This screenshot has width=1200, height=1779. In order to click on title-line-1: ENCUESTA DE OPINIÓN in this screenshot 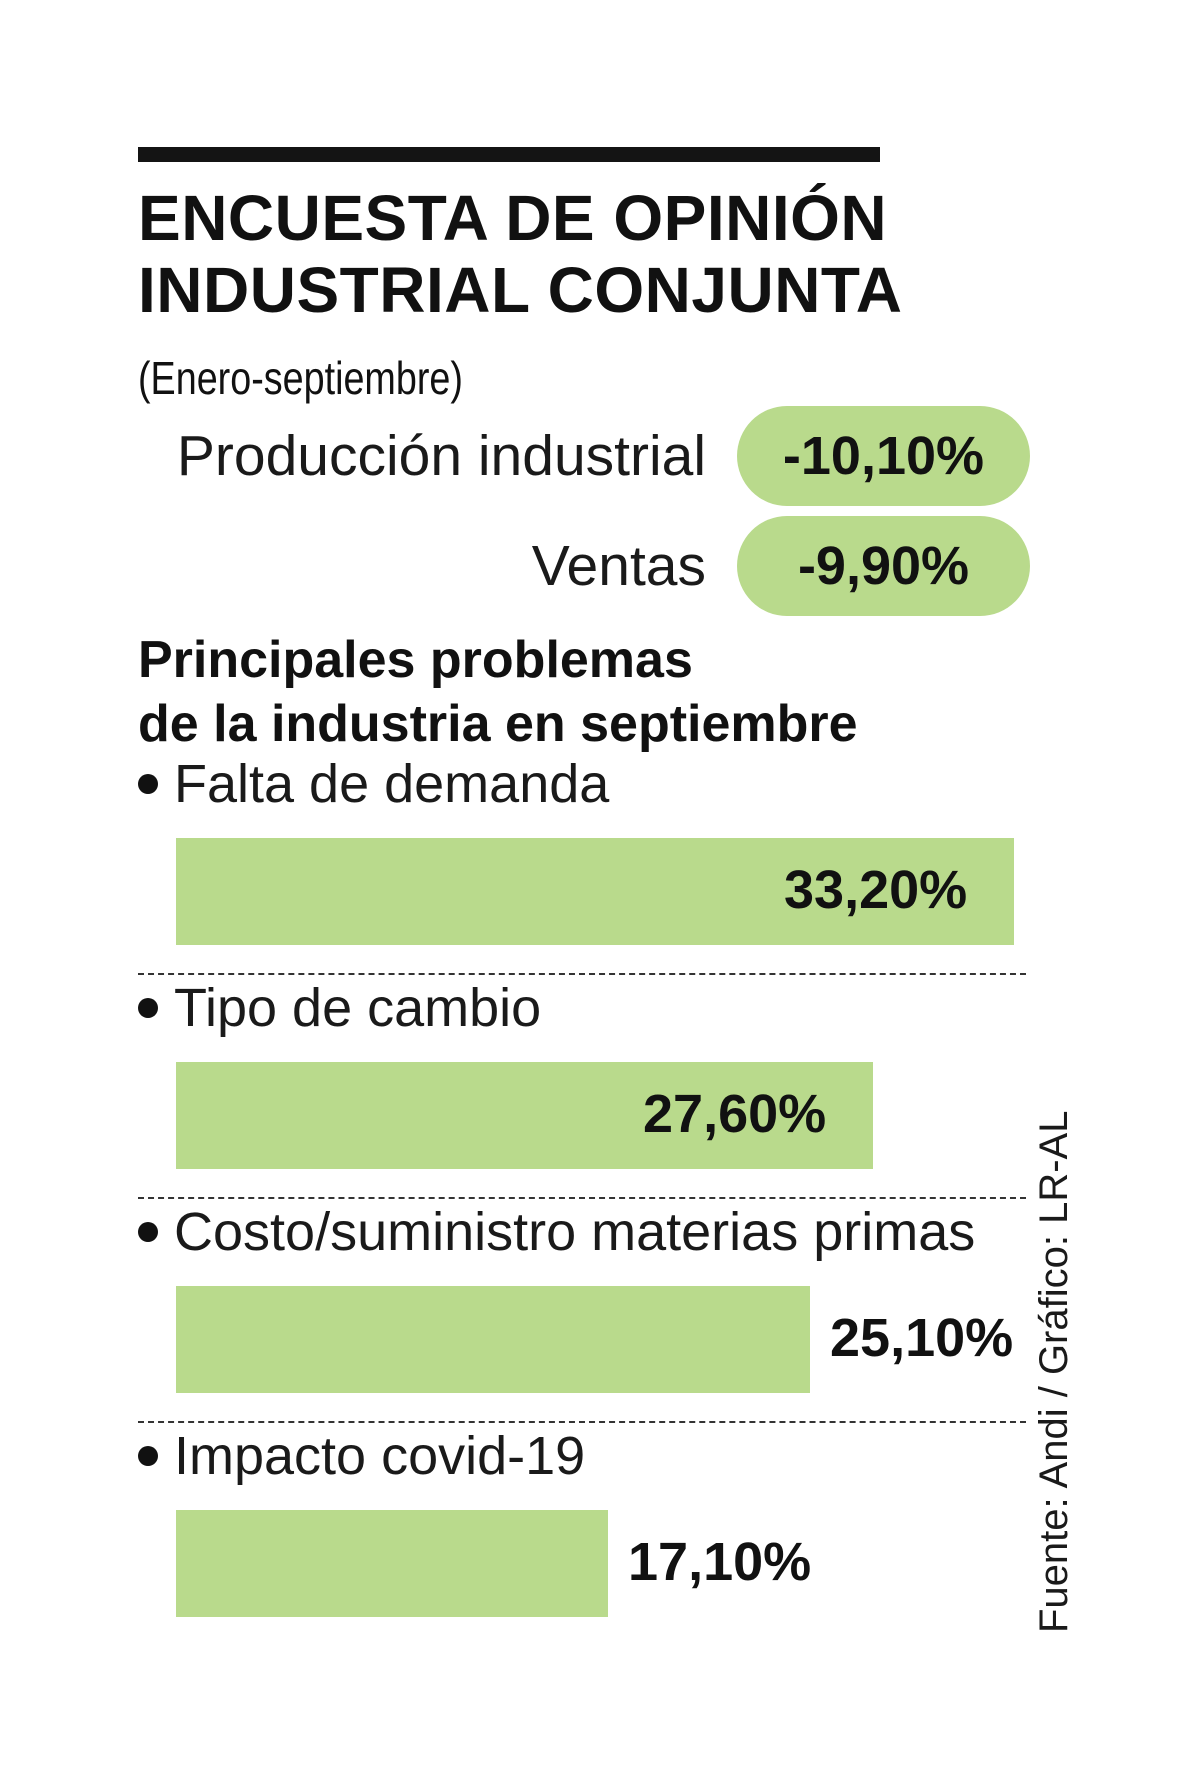, I will do `click(513, 218)`.